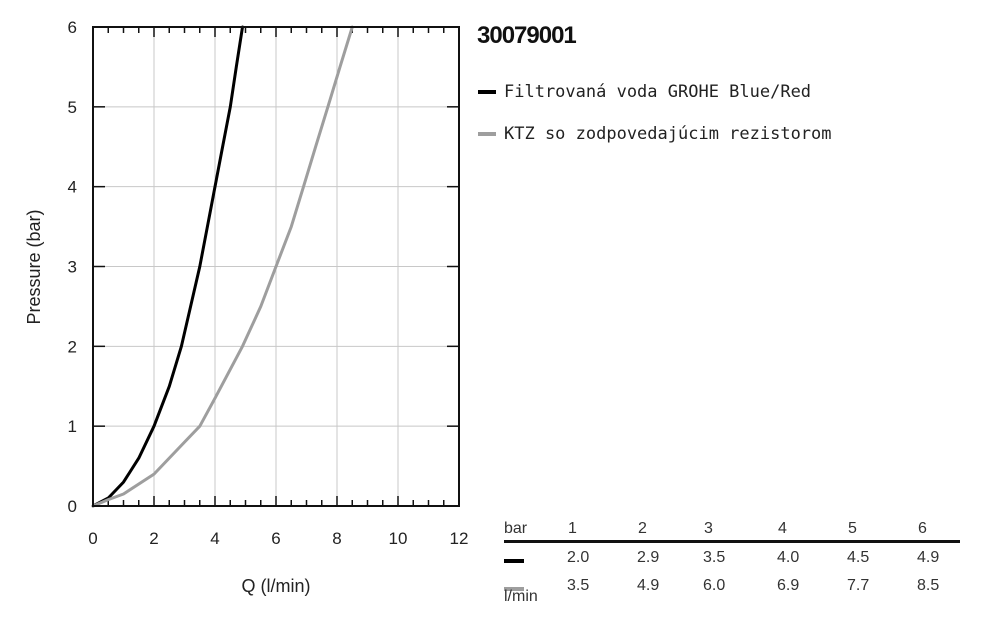 Image resolution: width=992 pixels, height=638 pixels. Describe the element at coordinates (398, 538) in the screenshot. I see `x-tick-label: 10` at that location.